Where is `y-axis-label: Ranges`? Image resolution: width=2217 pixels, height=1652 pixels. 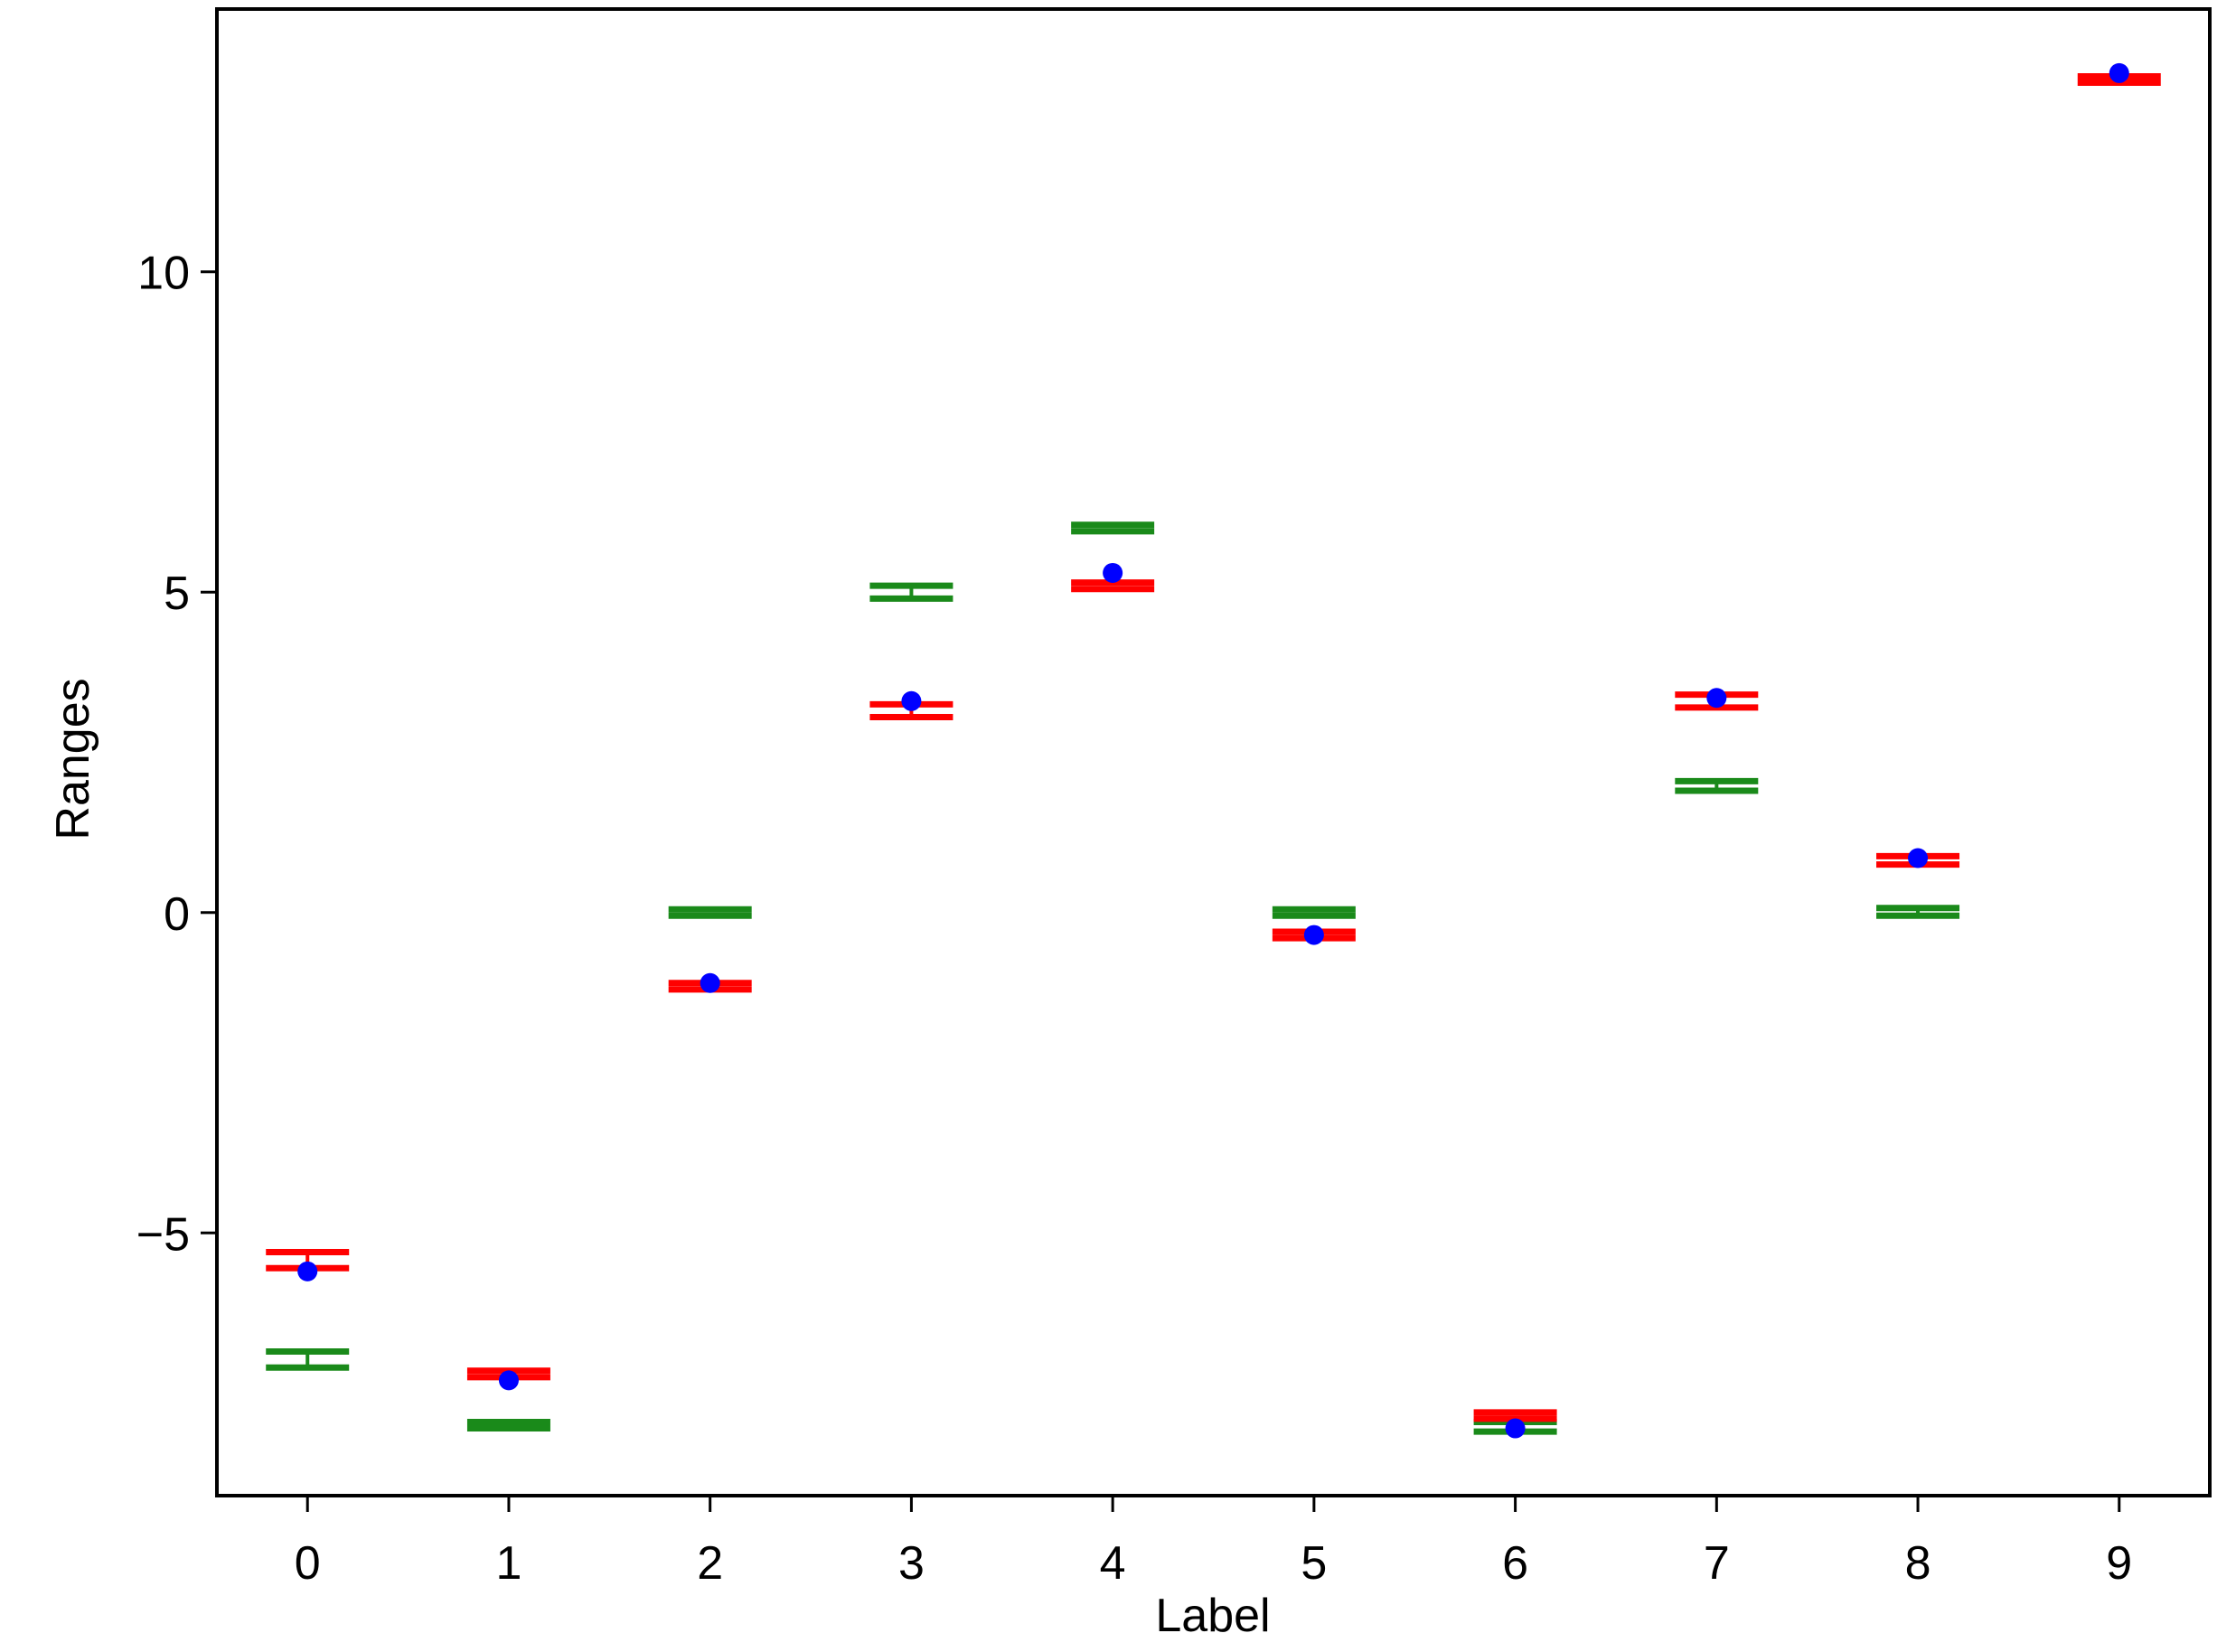
y-axis-label: Ranges is located at coordinates (73, 759).